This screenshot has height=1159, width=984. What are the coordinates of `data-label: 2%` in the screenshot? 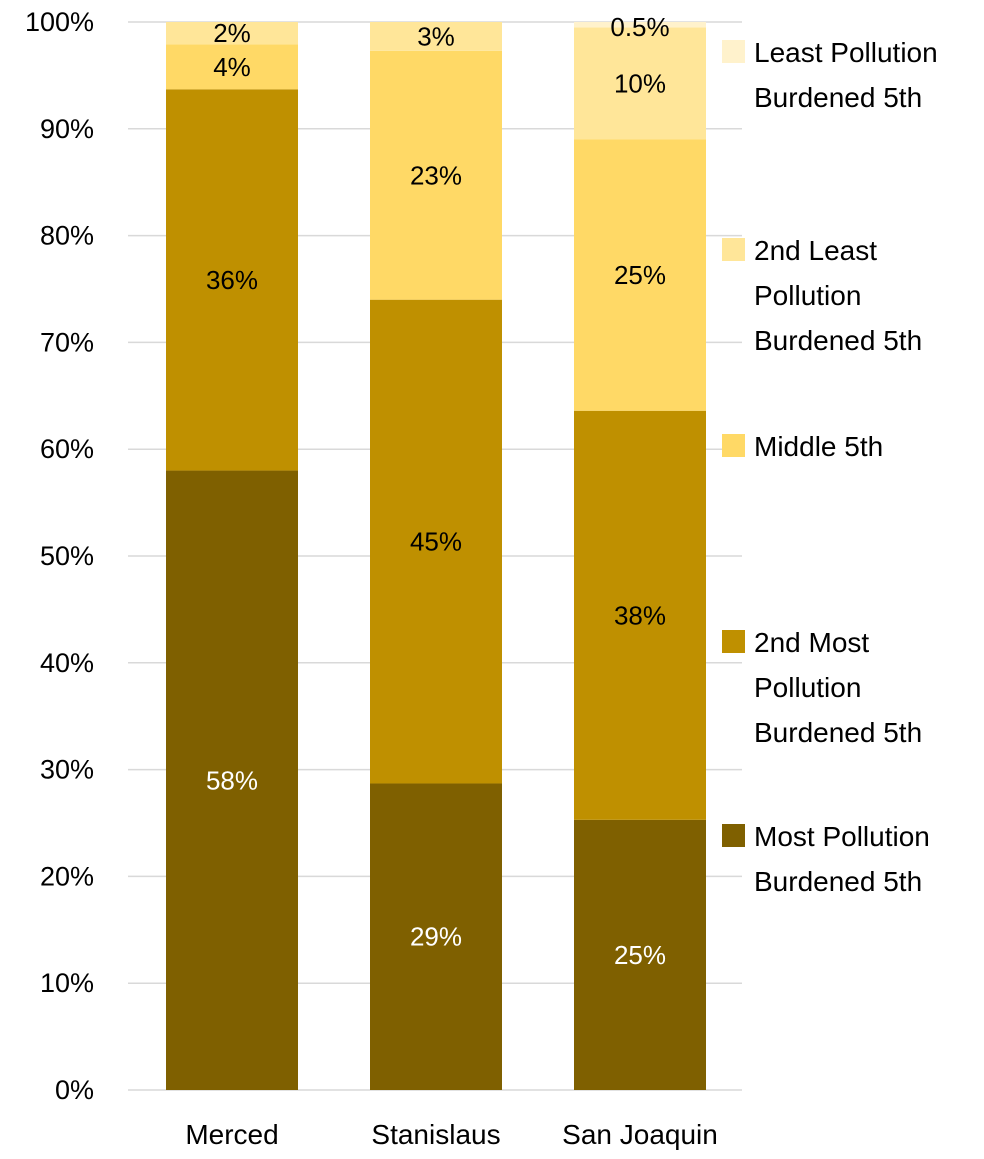 It's located at (232, 33).